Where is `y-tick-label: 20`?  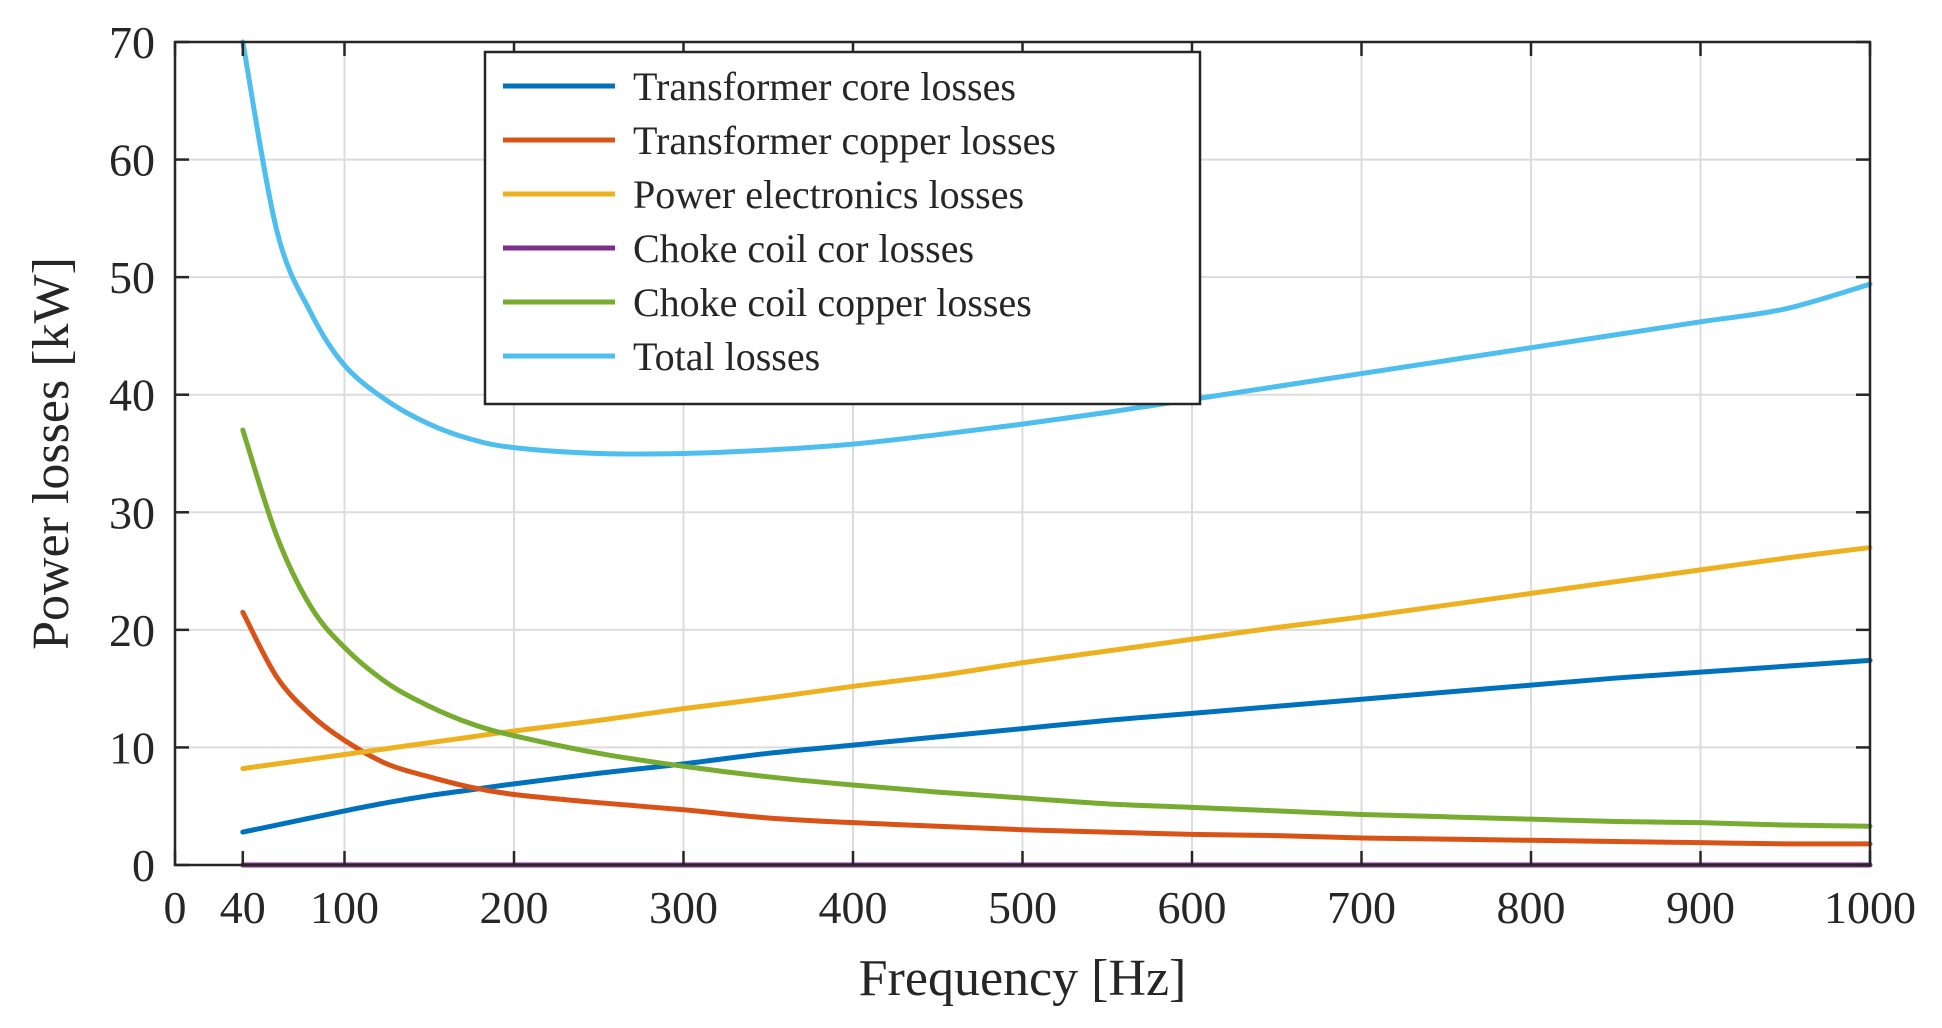 y-tick-label: 20 is located at coordinates (132, 630).